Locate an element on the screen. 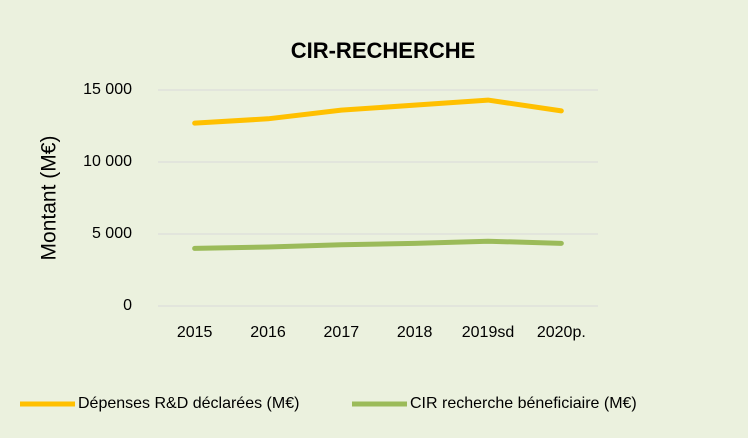 The image size is (748, 443). y-tick-label: 10 000 is located at coordinates (107, 161).